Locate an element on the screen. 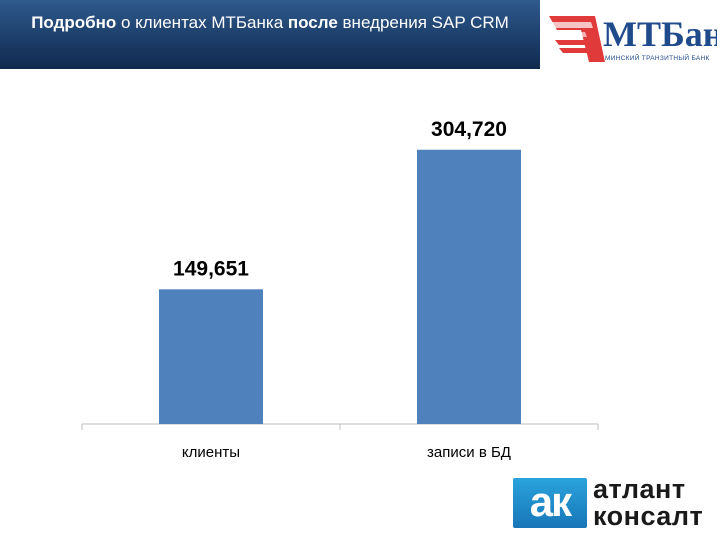 Image resolution: width=720 pixels, height=540 pixels. atlant-consult-line-1: атлант is located at coordinates (639, 489).